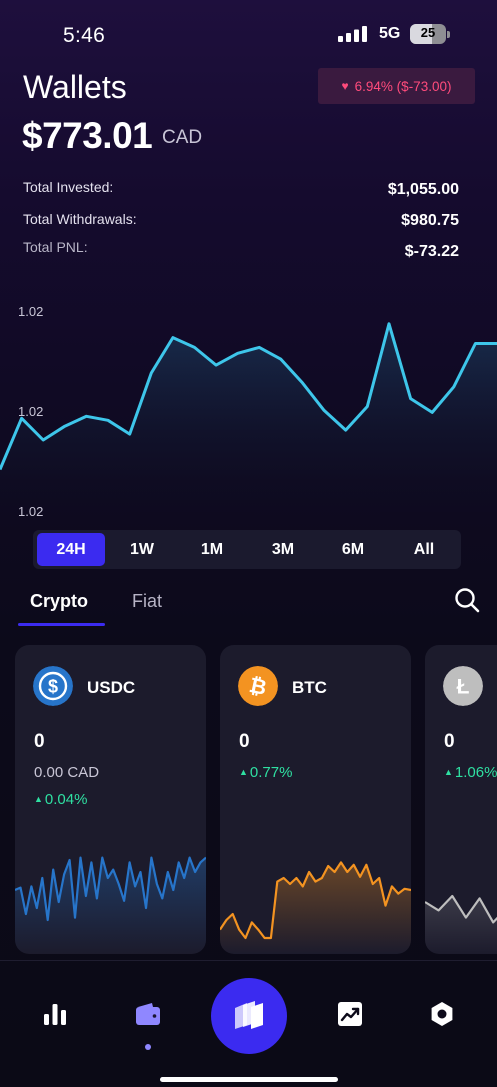  I want to click on settings-hex-icon, so click(442, 1014).